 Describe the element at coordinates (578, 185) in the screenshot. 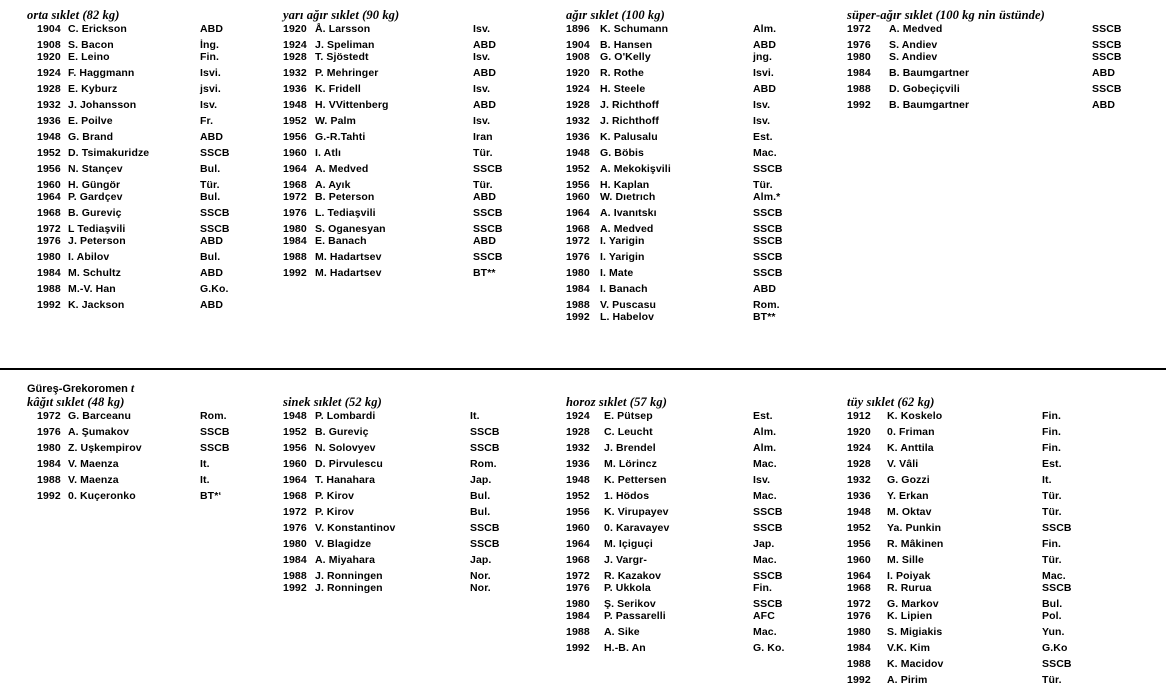

I see `champion-year: 1956` at that location.